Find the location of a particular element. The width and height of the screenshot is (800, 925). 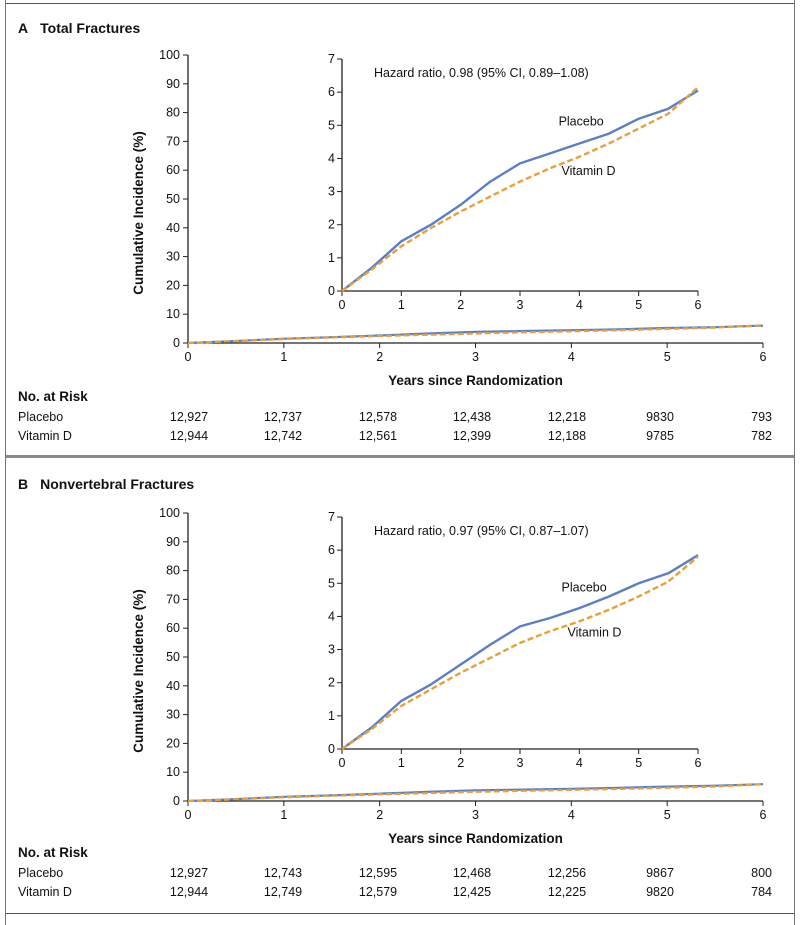

inset-x-tick-label: 2 is located at coordinates (460, 305).